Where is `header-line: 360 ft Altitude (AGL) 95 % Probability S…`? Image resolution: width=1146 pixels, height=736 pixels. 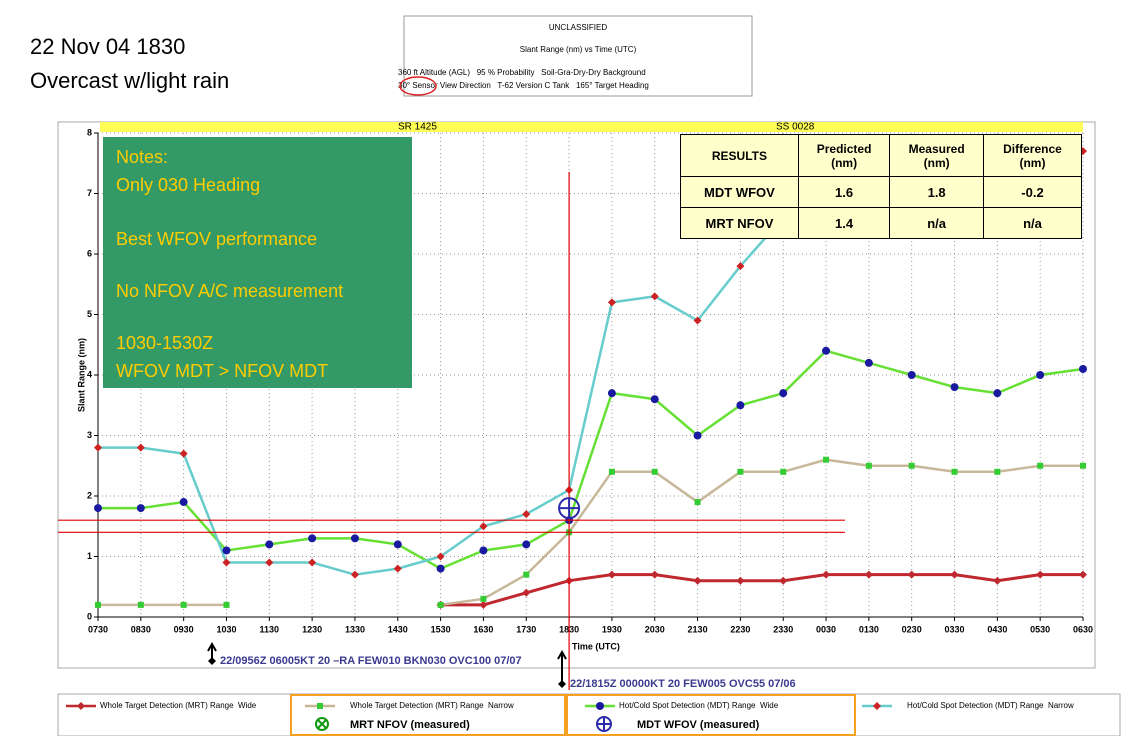 header-line: 360 ft Altitude (AGL) 95 % Probability S… is located at coordinates (522, 72).